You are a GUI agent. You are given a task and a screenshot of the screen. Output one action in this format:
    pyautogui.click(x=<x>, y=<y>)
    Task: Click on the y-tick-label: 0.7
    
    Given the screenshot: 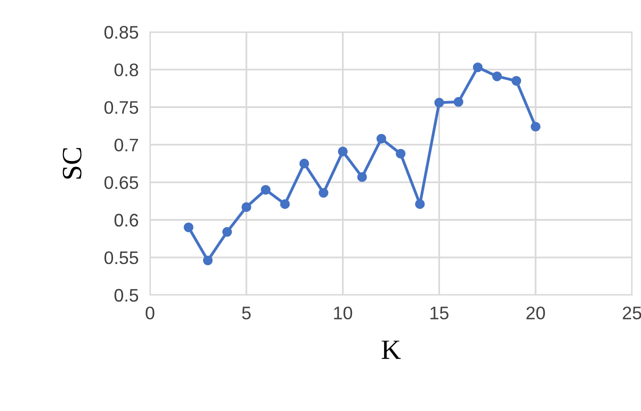 What is the action you would take?
    pyautogui.click(x=126, y=145)
    